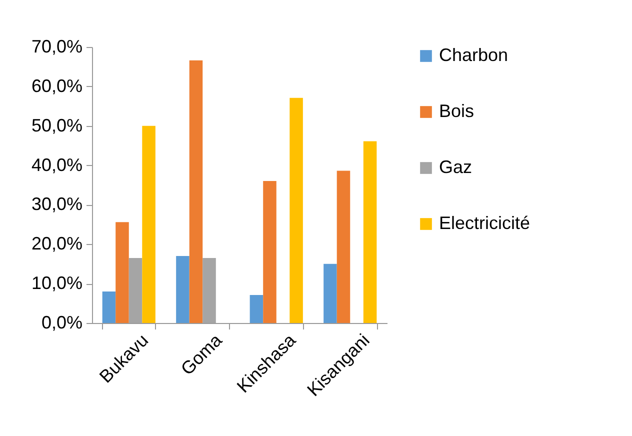 The height and width of the screenshot is (436, 632). Describe the element at coordinates (456, 111) in the screenshot. I see `legend-label: Bois` at that location.